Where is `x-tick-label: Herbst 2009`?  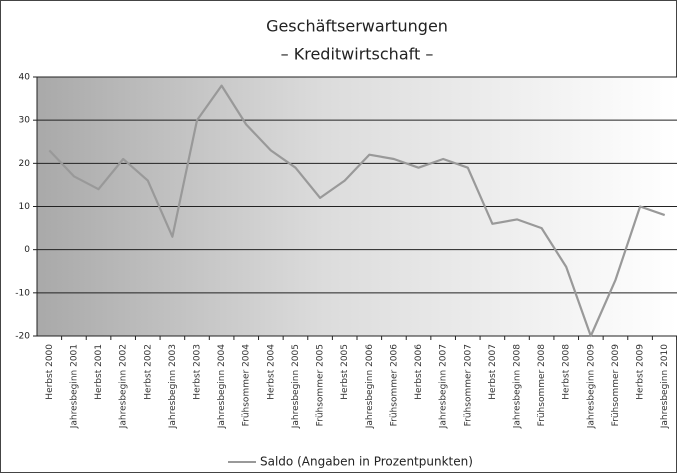
x-tick-label: Herbst 2009 is located at coordinates (641, 372).